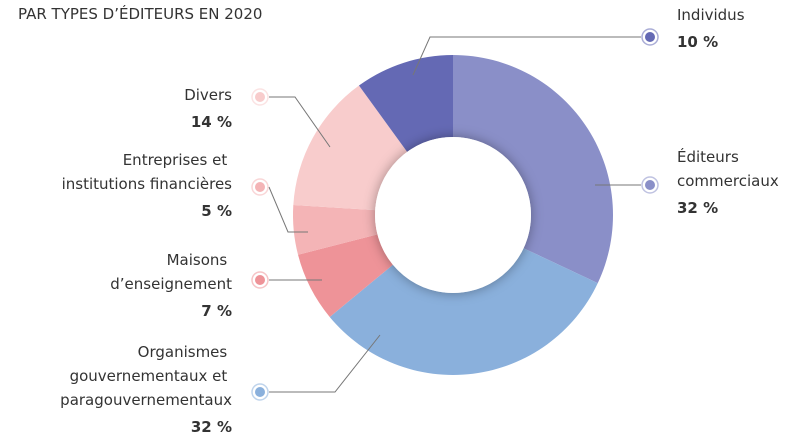 This screenshot has height=440, width=806. Describe the element at coordinates (697, 42) in the screenshot. I see `value-label: 10 %` at that location.